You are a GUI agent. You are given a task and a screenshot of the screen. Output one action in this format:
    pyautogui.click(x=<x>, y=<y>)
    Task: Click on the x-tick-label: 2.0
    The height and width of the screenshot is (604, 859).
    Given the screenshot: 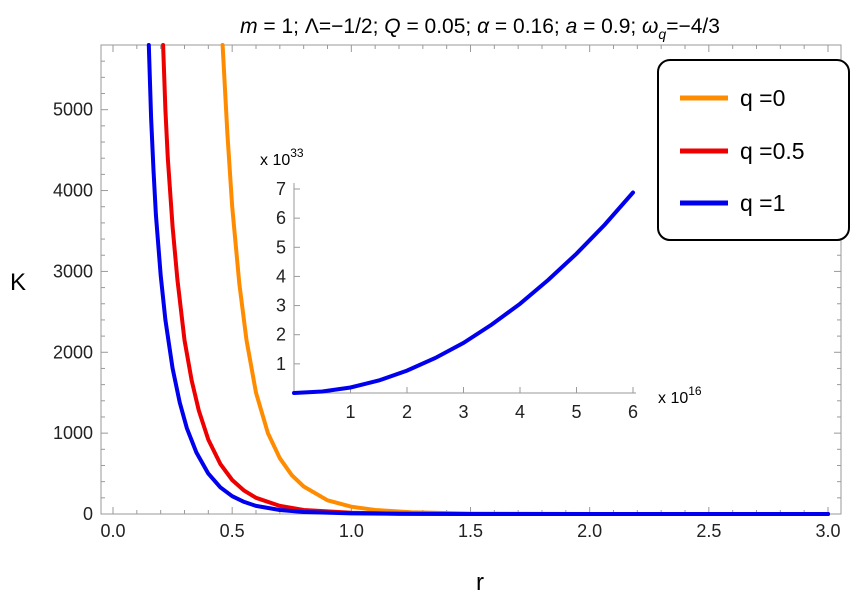 What is the action you would take?
    pyautogui.click(x=589, y=531)
    